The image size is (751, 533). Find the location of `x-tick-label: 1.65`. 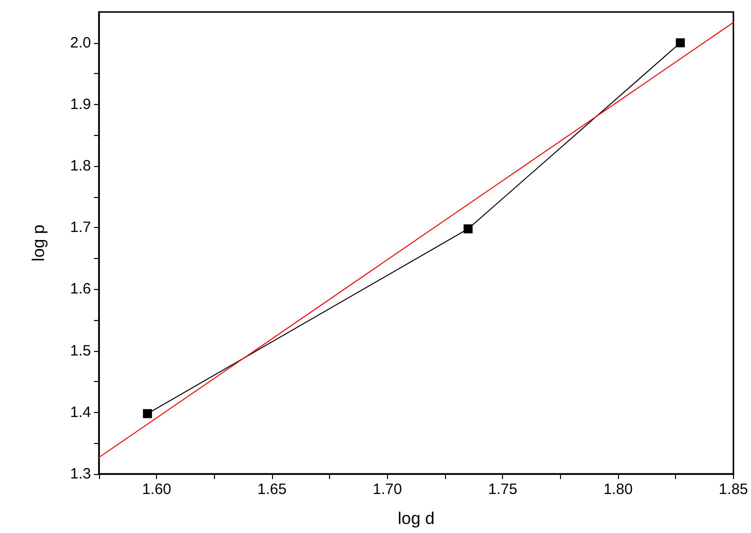

x-tick-label: 1.65 is located at coordinates (272, 489).